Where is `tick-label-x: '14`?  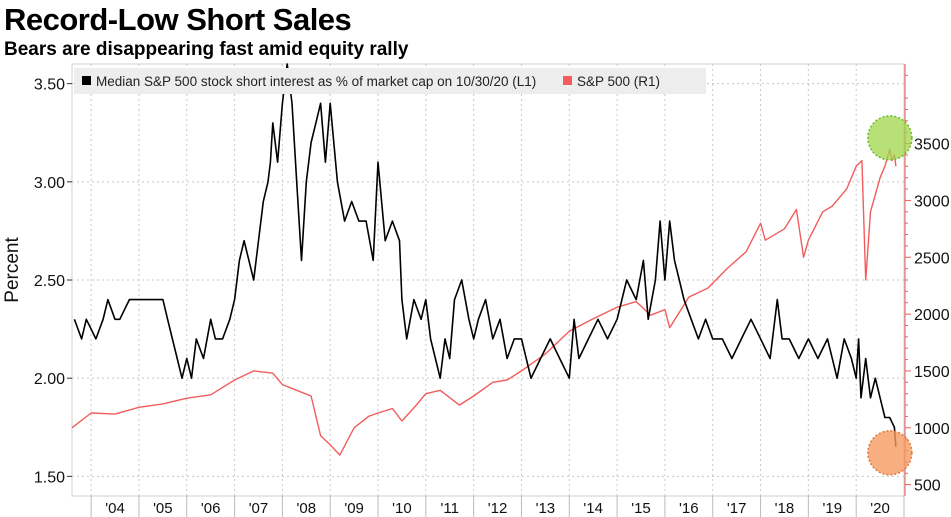 tick-label-x: '14 is located at coordinates (593, 508).